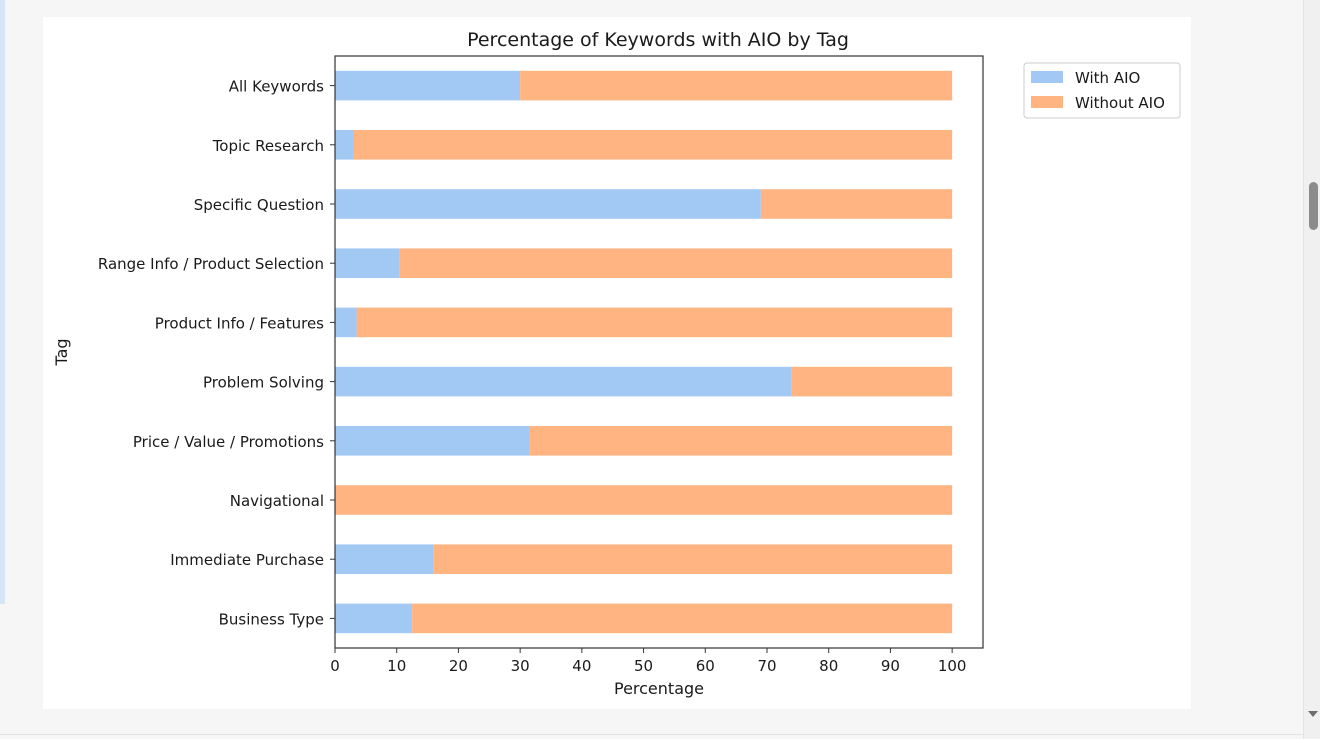  I want to click on bar-without-aio-business-type, so click(682, 618).